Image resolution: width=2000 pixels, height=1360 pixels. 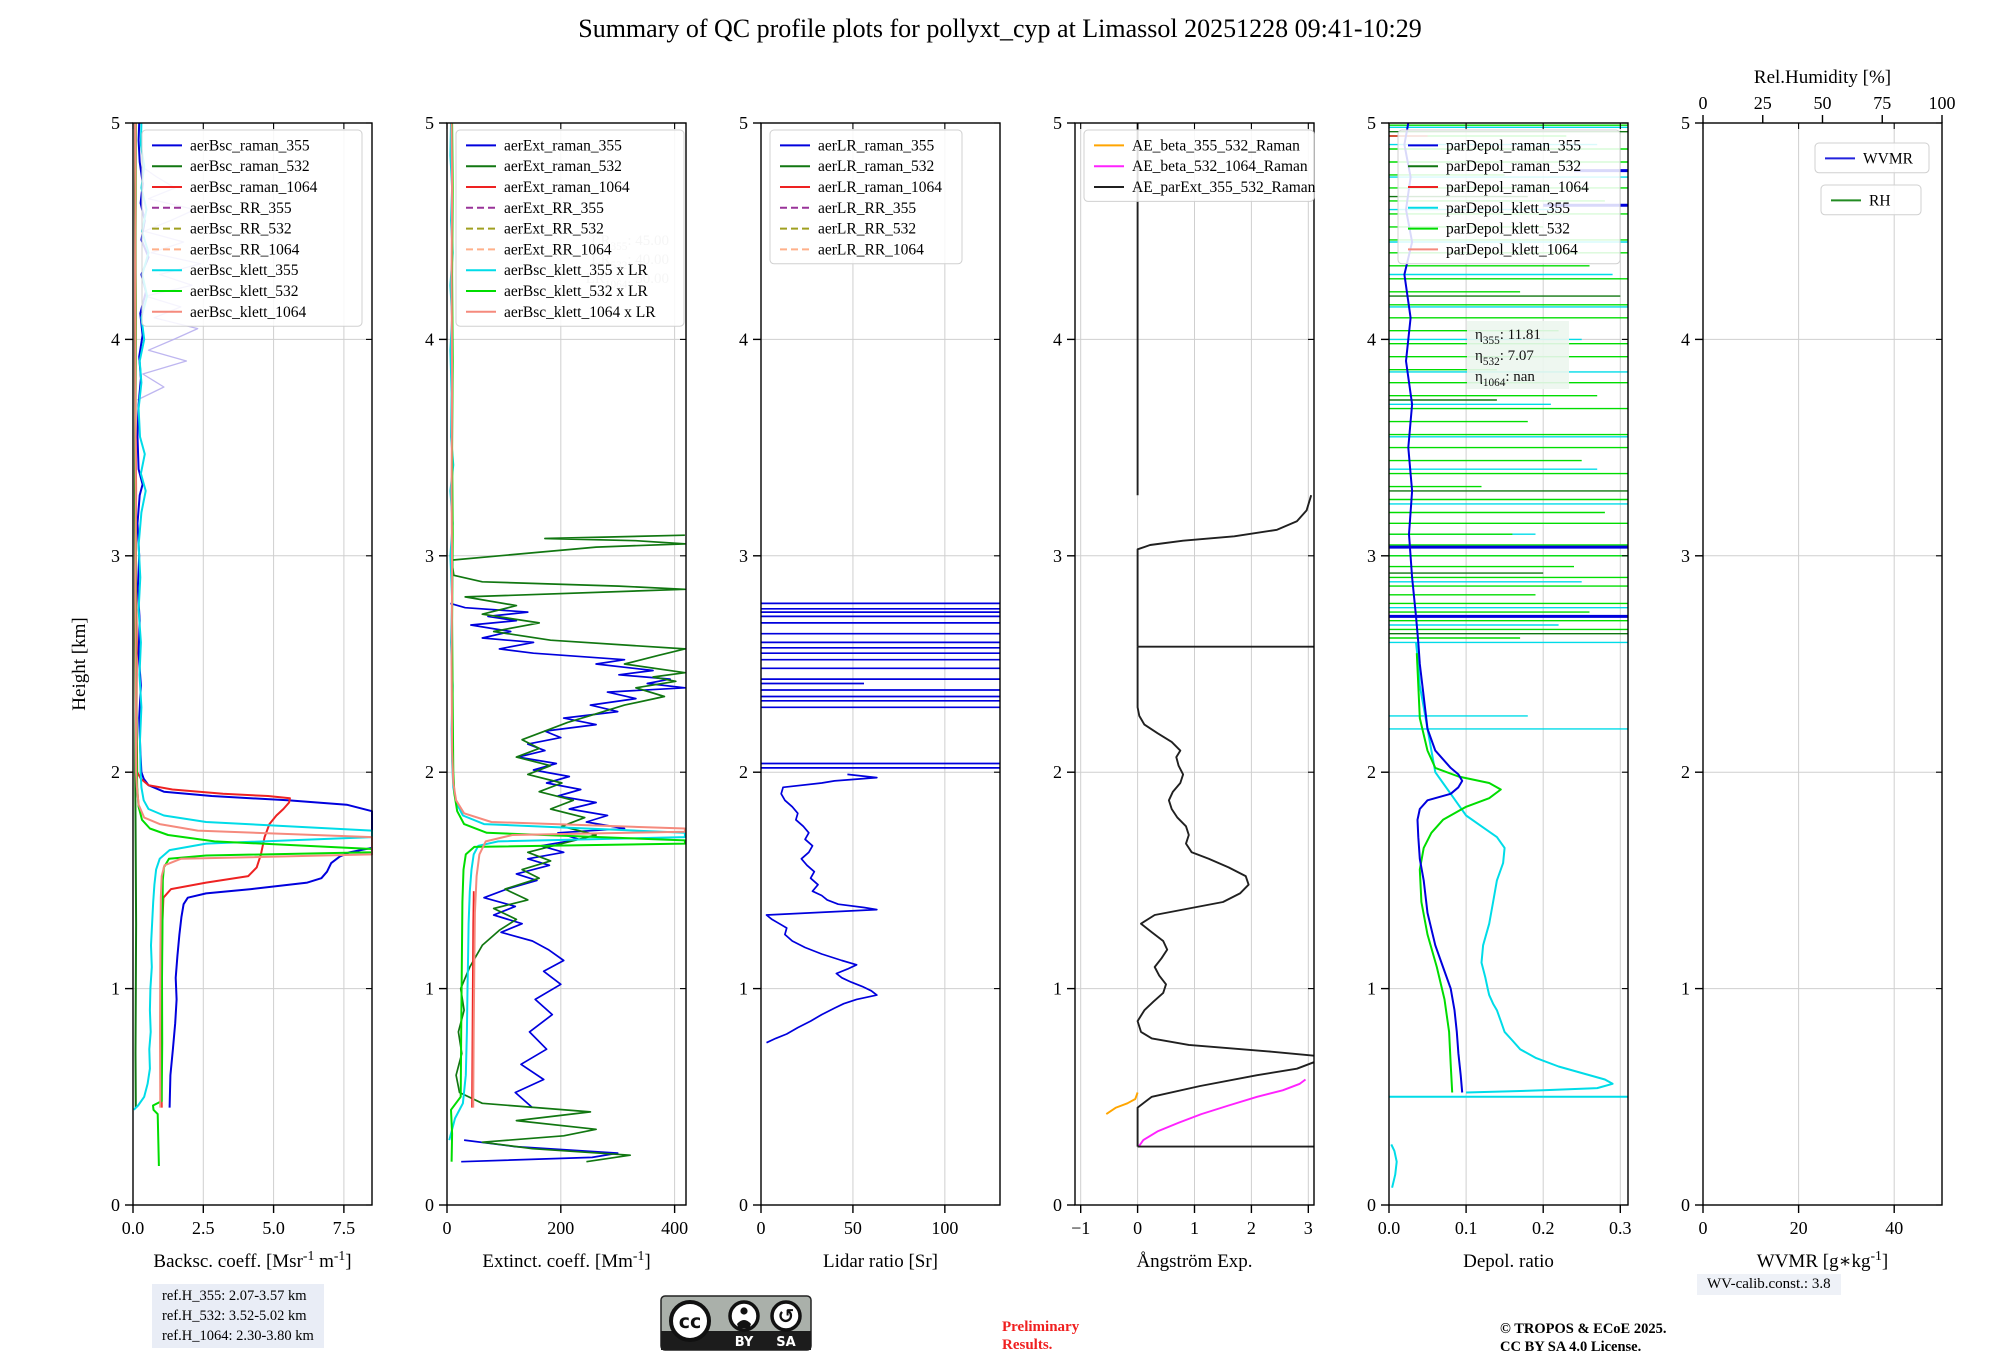 What do you see at coordinates (1220, 166) in the screenshot?
I see `legend-label: AE_beta_532_1064_Raman` at bounding box center [1220, 166].